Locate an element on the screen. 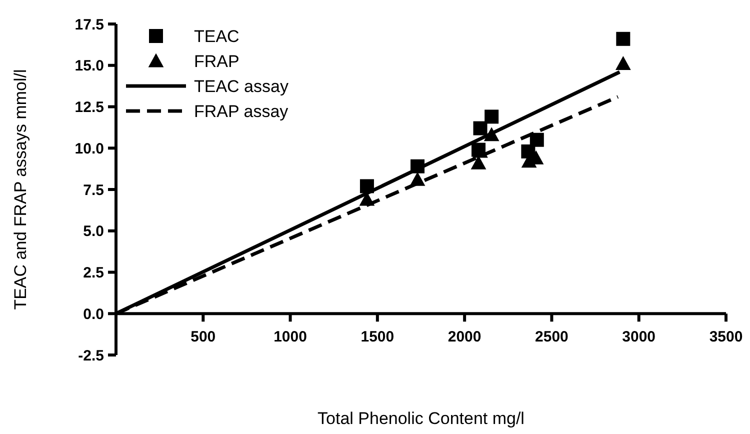 This screenshot has height=434, width=750. y-tick-label: 15.0 is located at coordinates (89, 66).